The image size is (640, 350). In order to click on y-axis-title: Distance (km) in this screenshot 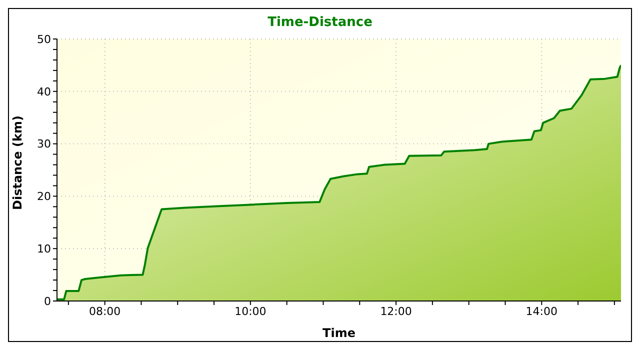, I will do `click(17, 163)`.